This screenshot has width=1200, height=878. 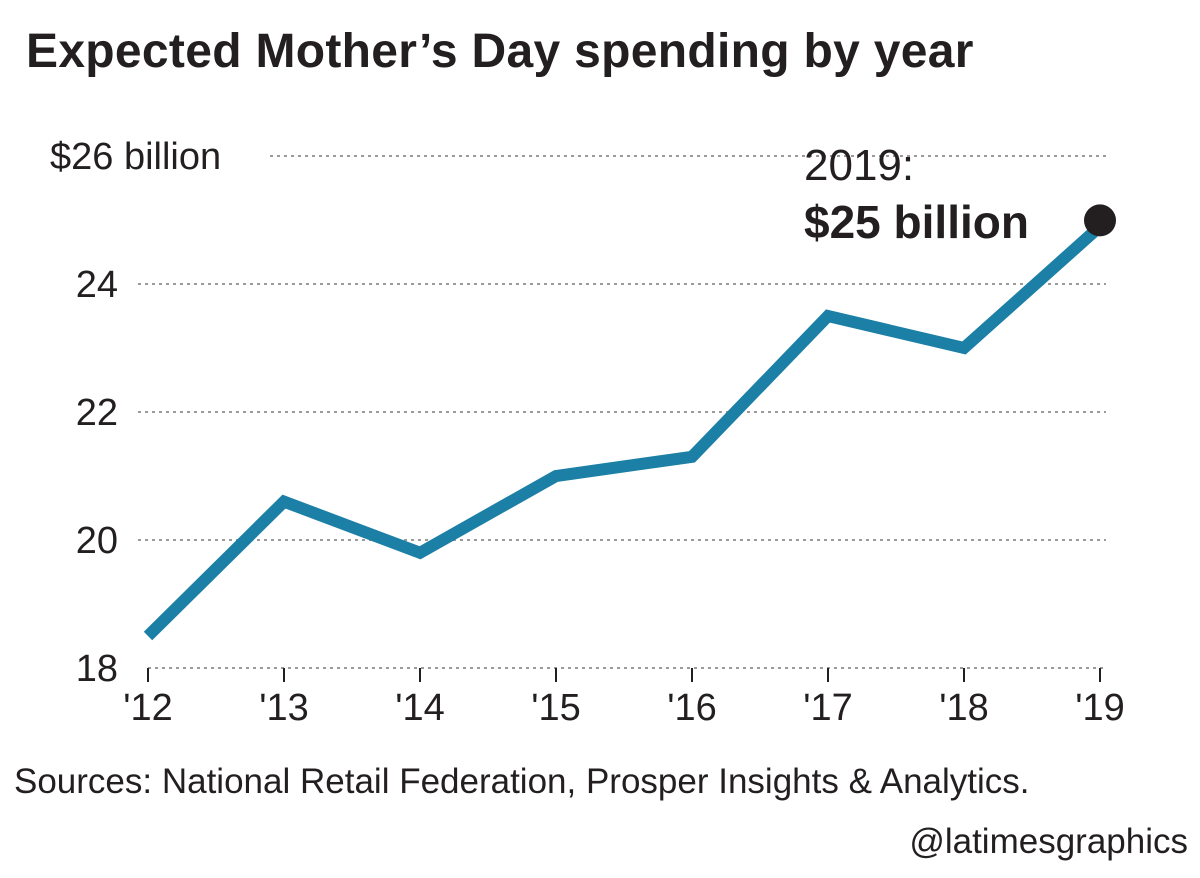 I want to click on y-tick-label-26: $26 billion, so click(x=135, y=157).